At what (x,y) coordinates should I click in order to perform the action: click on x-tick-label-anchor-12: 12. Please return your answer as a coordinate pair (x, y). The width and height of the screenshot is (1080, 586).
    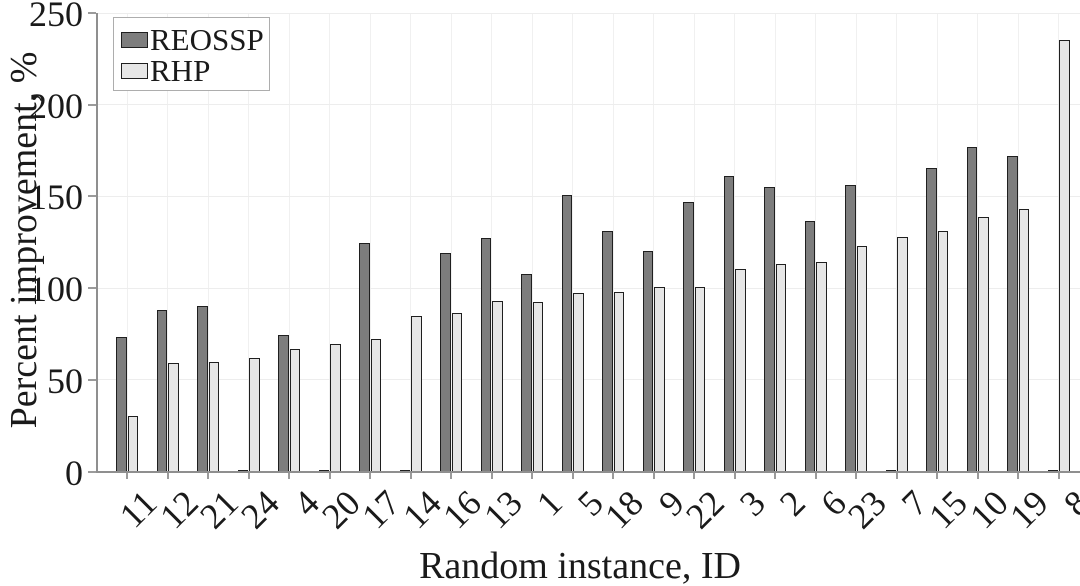
    Looking at the image, I should click on (174, 510).